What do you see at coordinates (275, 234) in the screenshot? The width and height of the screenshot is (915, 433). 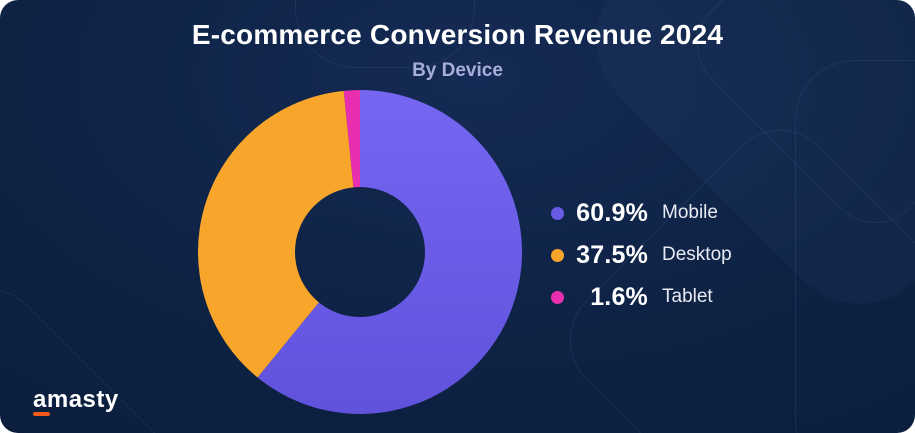 I see `pie-slice-desktop` at bounding box center [275, 234].